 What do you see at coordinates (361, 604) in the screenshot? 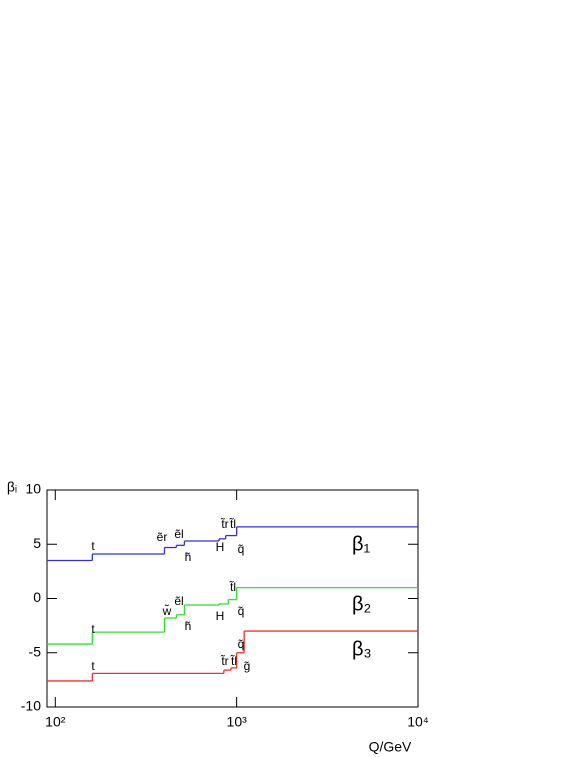
I see `series-label: β₂` at bounding box center [361, 604].